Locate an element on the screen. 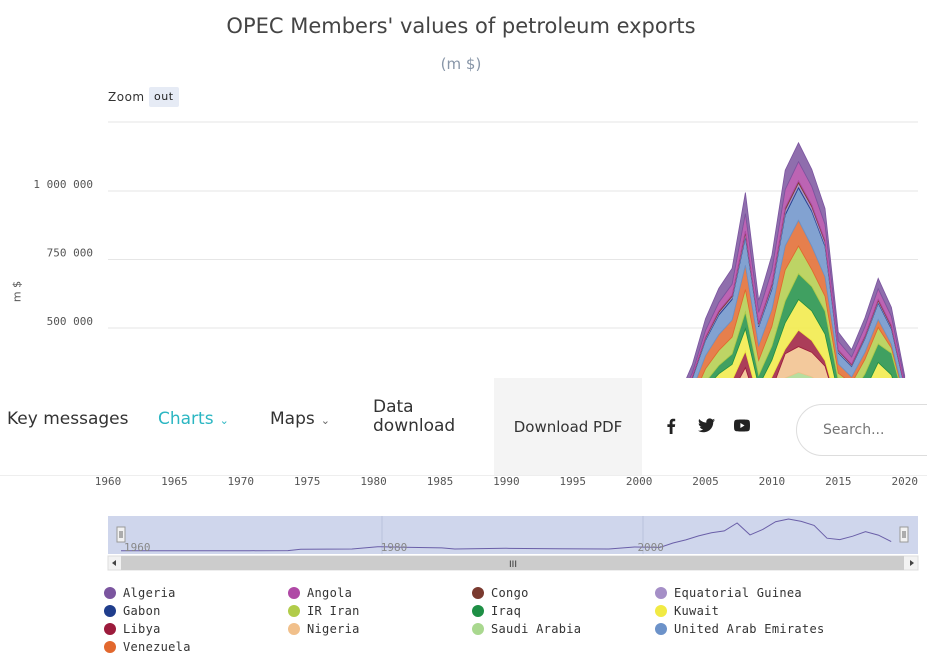 This screenshot has width=927, height=657. nav-key-messages: Key messages is located at coordinates (68, 419).